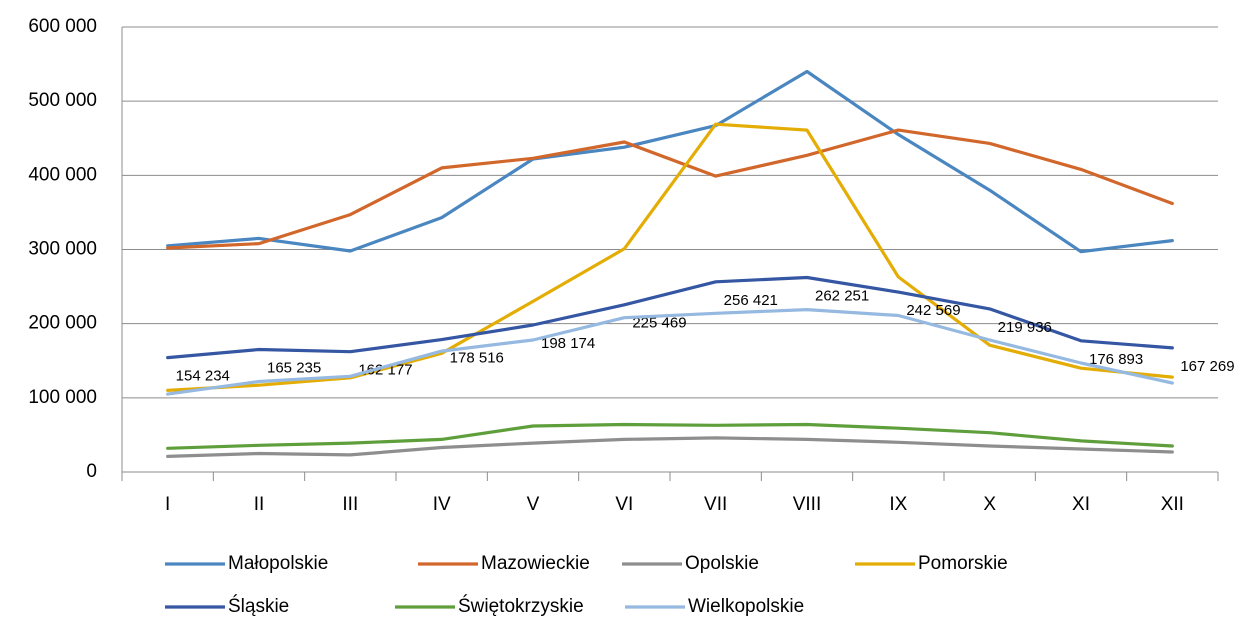 The width and height of the screenshot is (1241, 621). Describe the element at coordinates (722, 563) in the screenshot. I see `legend-label: Opolskie` at that location.